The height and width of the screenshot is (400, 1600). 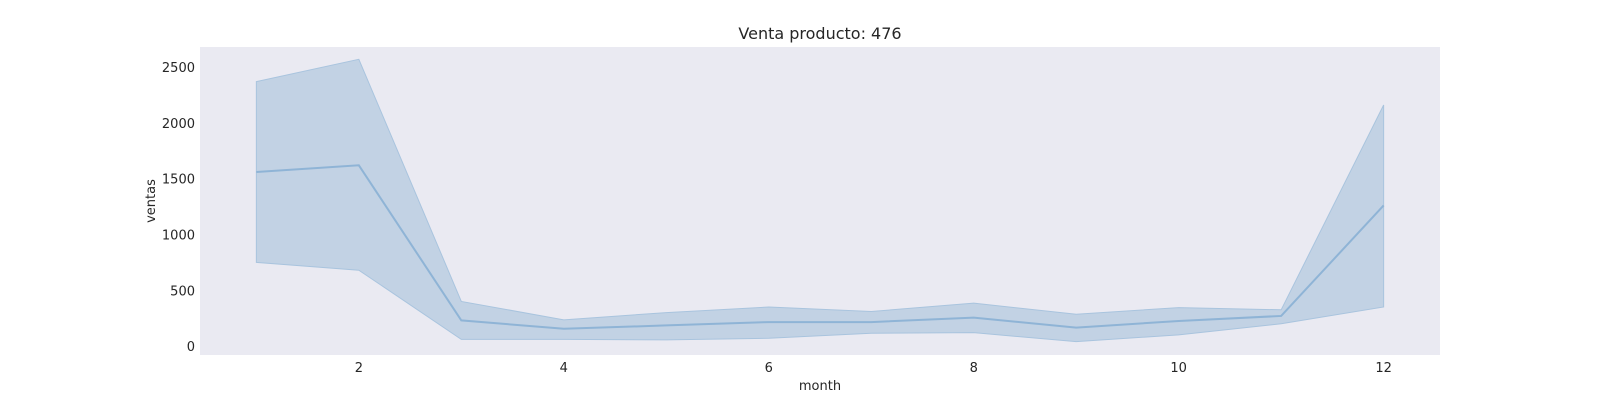 What do you see at coordinates (178, 208) in the screenshot?
I see `y-axis-ticks: 0 500 1000 1500 2000 2500` at bounding box center [178, 208].